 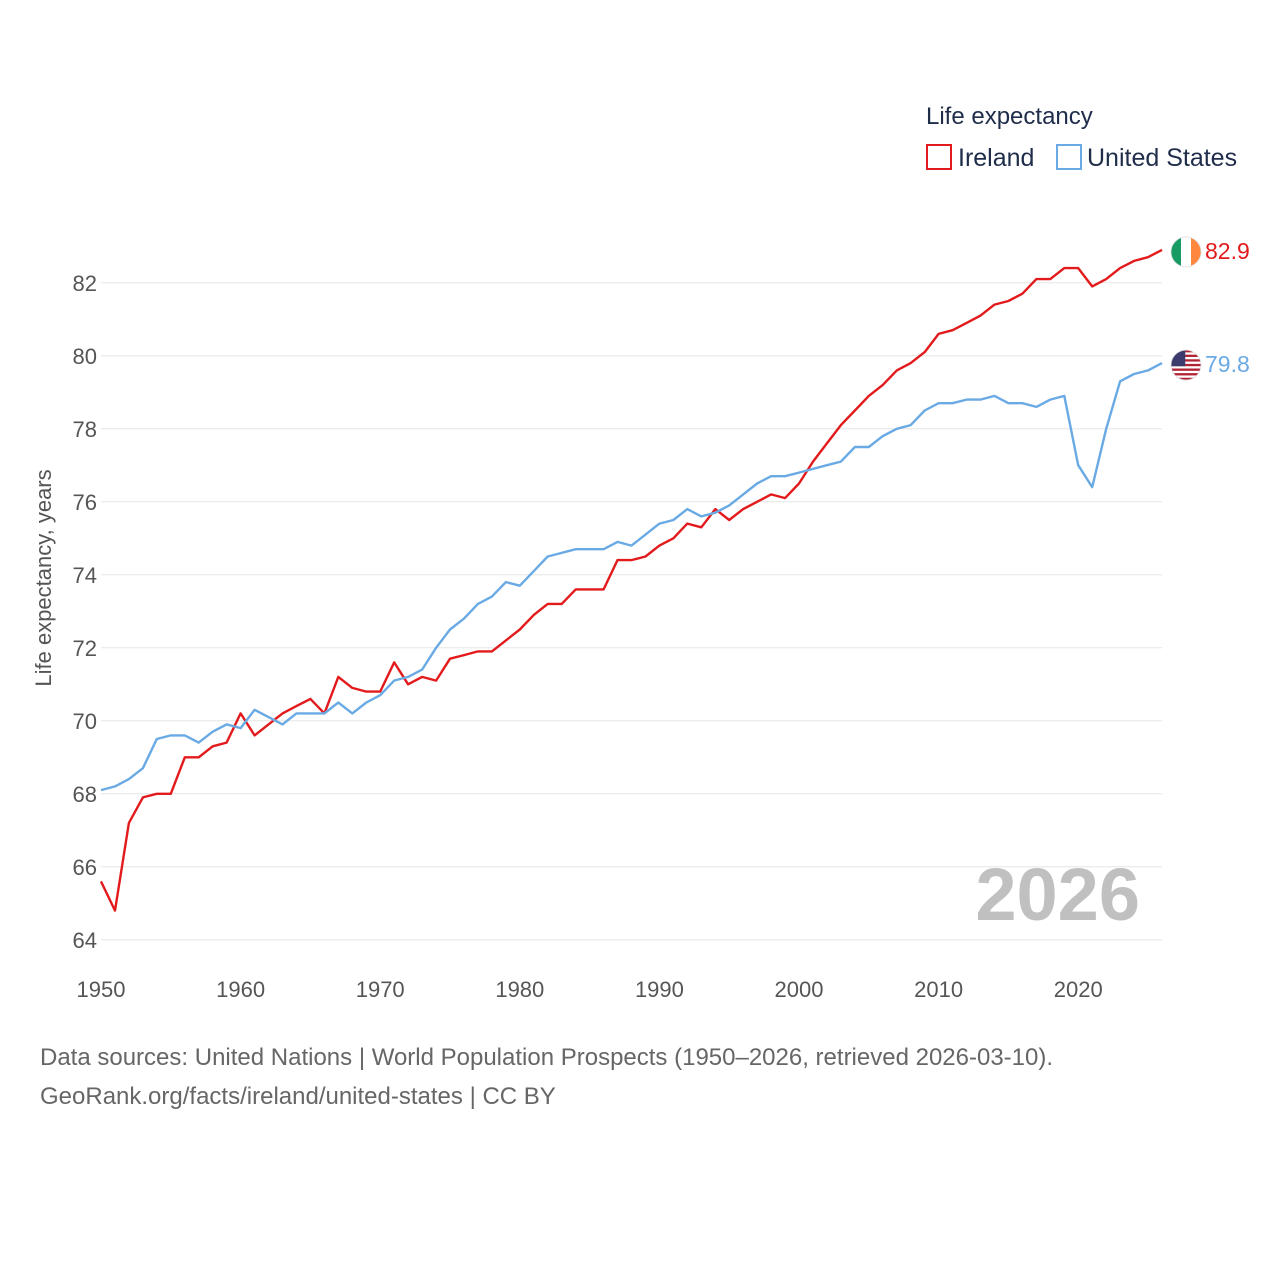 I want to click on x-tick-label: 2020, so click(x=1078, y=989).